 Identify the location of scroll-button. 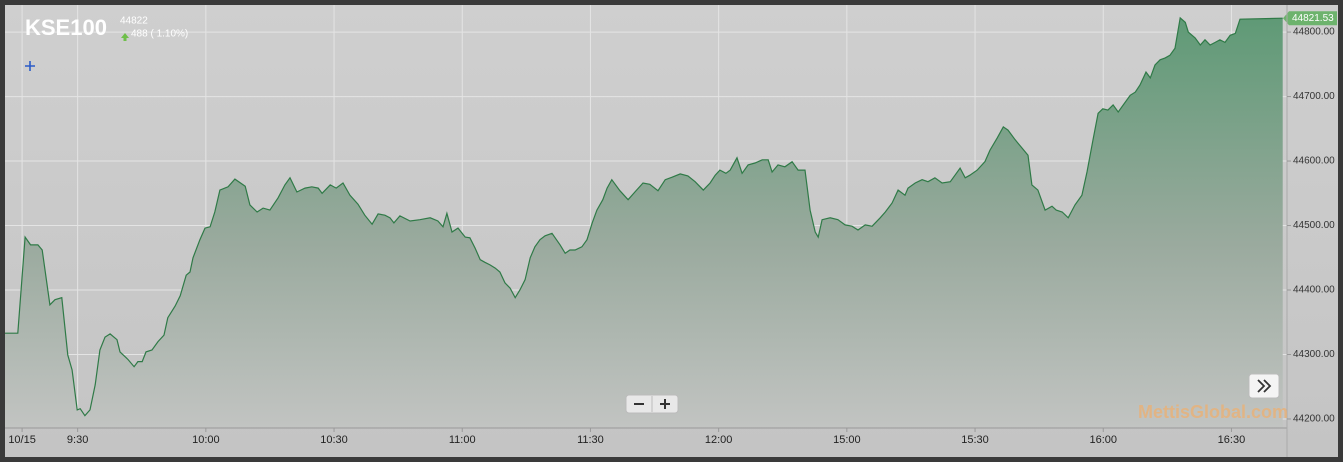
(1264, 386).